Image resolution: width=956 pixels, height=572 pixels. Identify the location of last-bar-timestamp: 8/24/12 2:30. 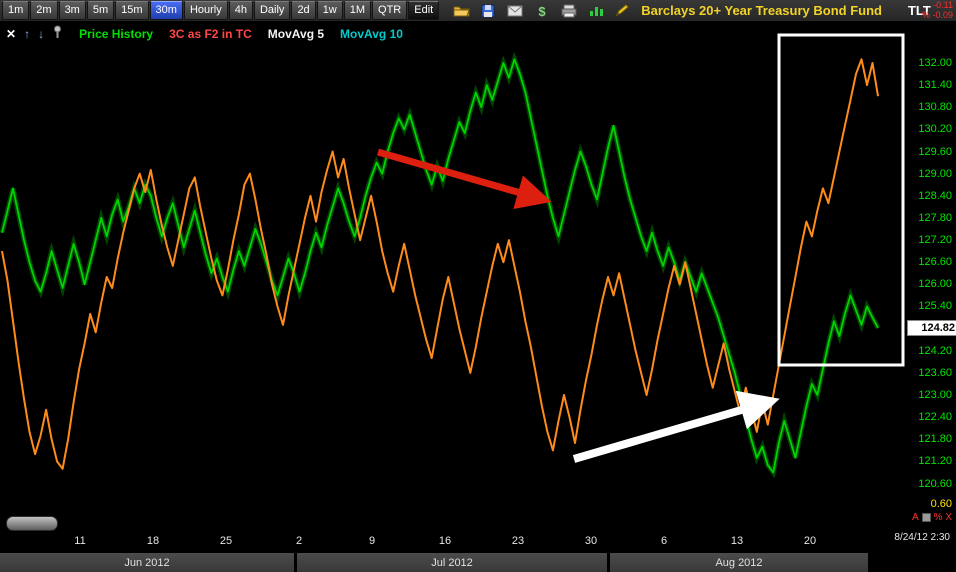
(922, 537).